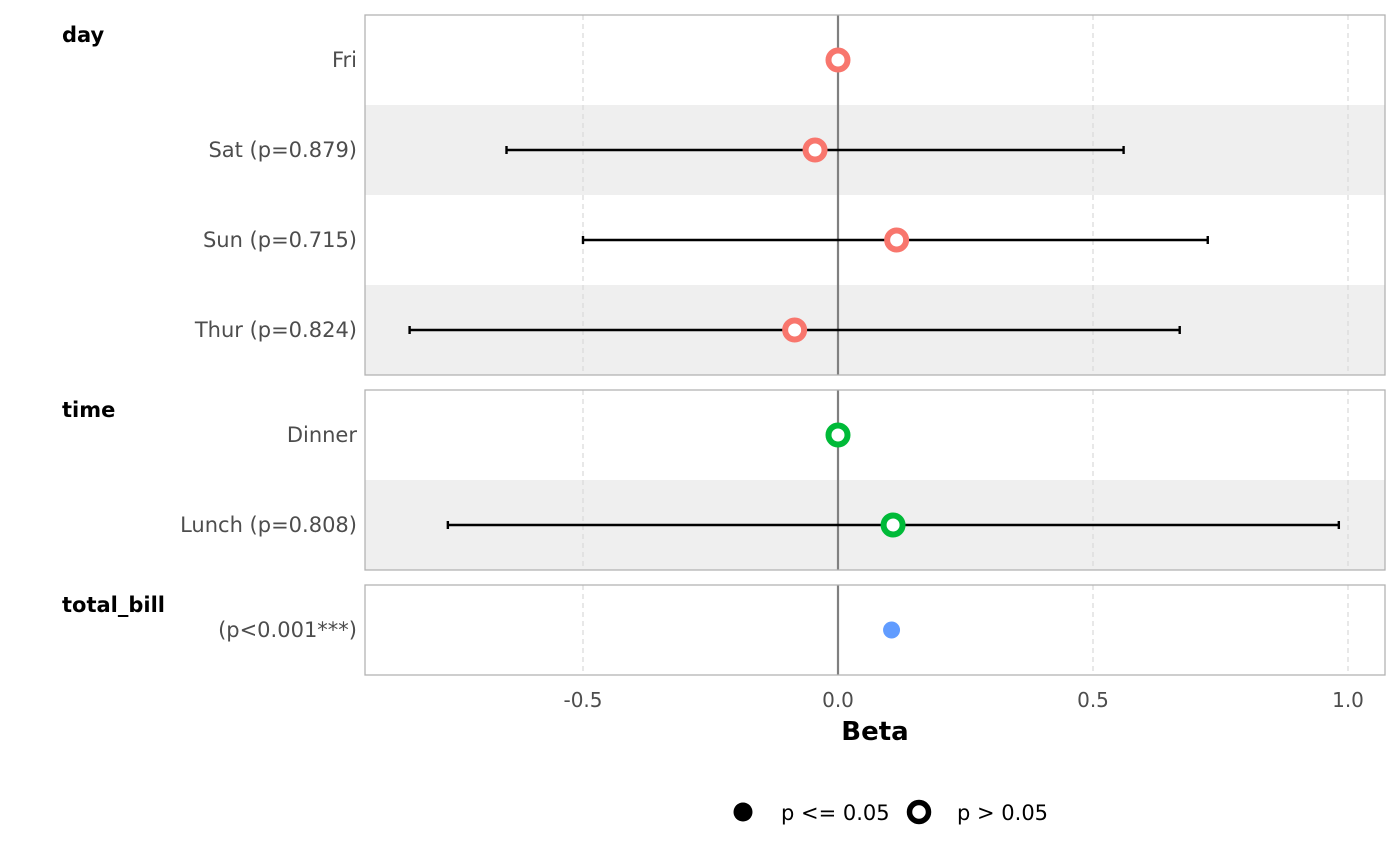  Describe the element at coordinates (1002, 813) in the screenshot. I see `legend-label: p > 0.05` at that location.